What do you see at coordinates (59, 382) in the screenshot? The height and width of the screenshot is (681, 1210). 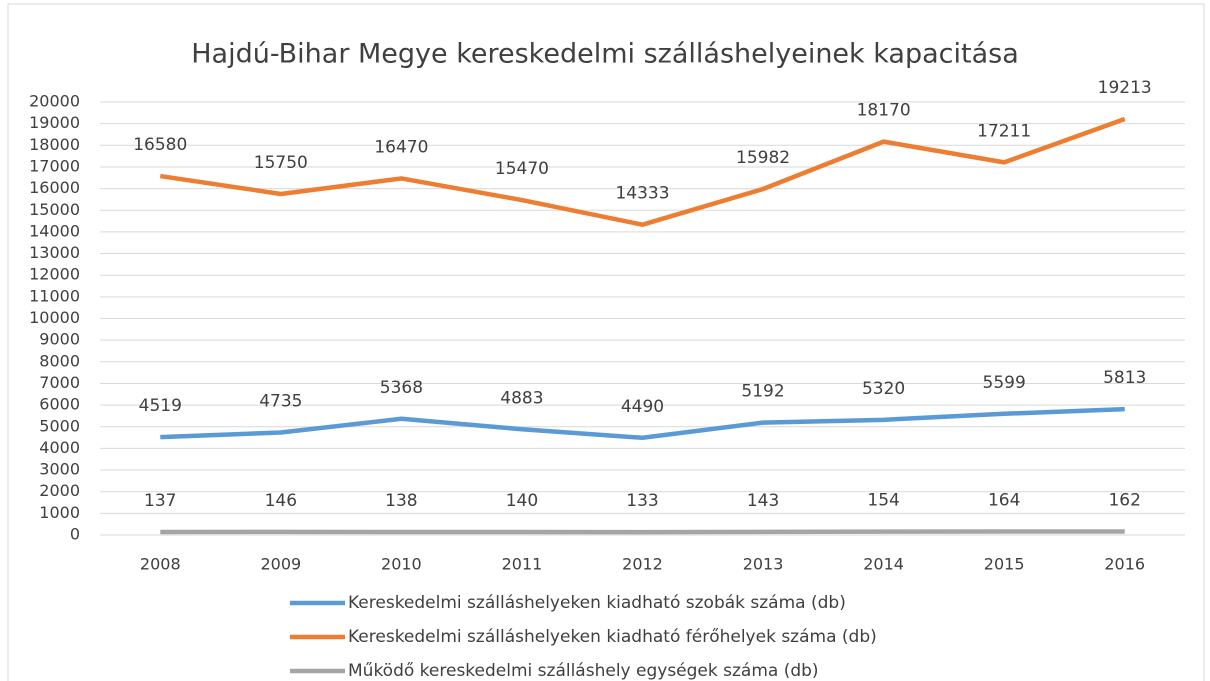 I see `y-tick-label: 7000` at bounding box center [59, 382].